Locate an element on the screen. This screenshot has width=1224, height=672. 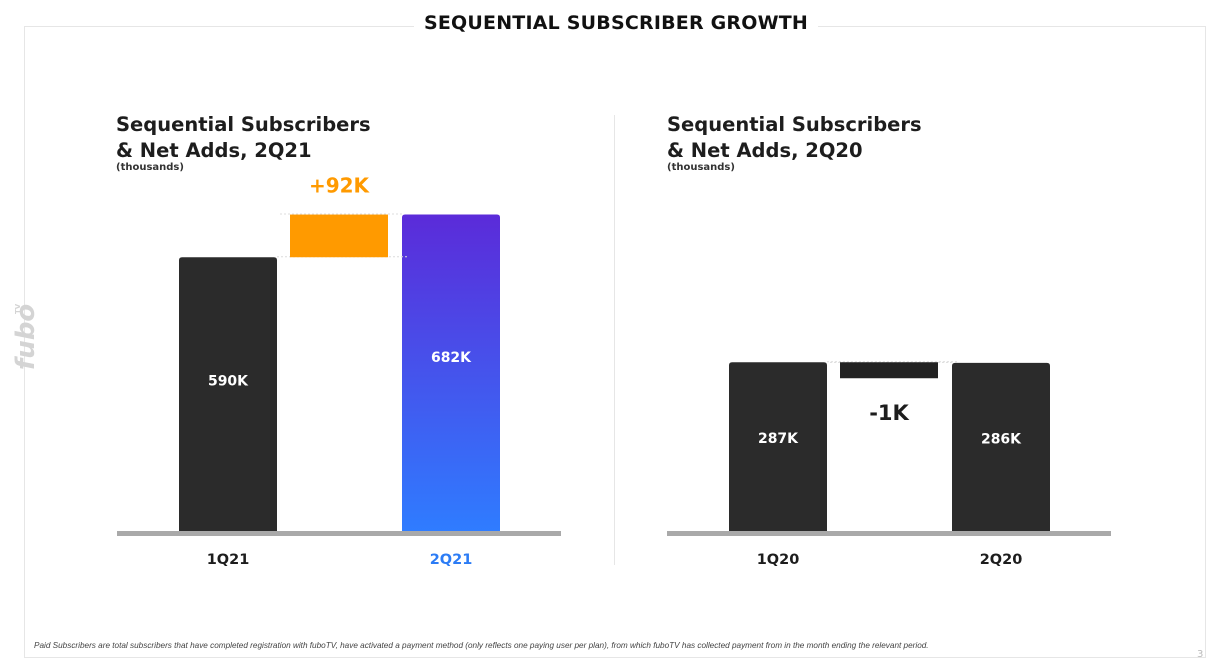
panel-1-title: Sequential Subscribers & Net Adds, 2Q21 is located at coordinates (243, 138).